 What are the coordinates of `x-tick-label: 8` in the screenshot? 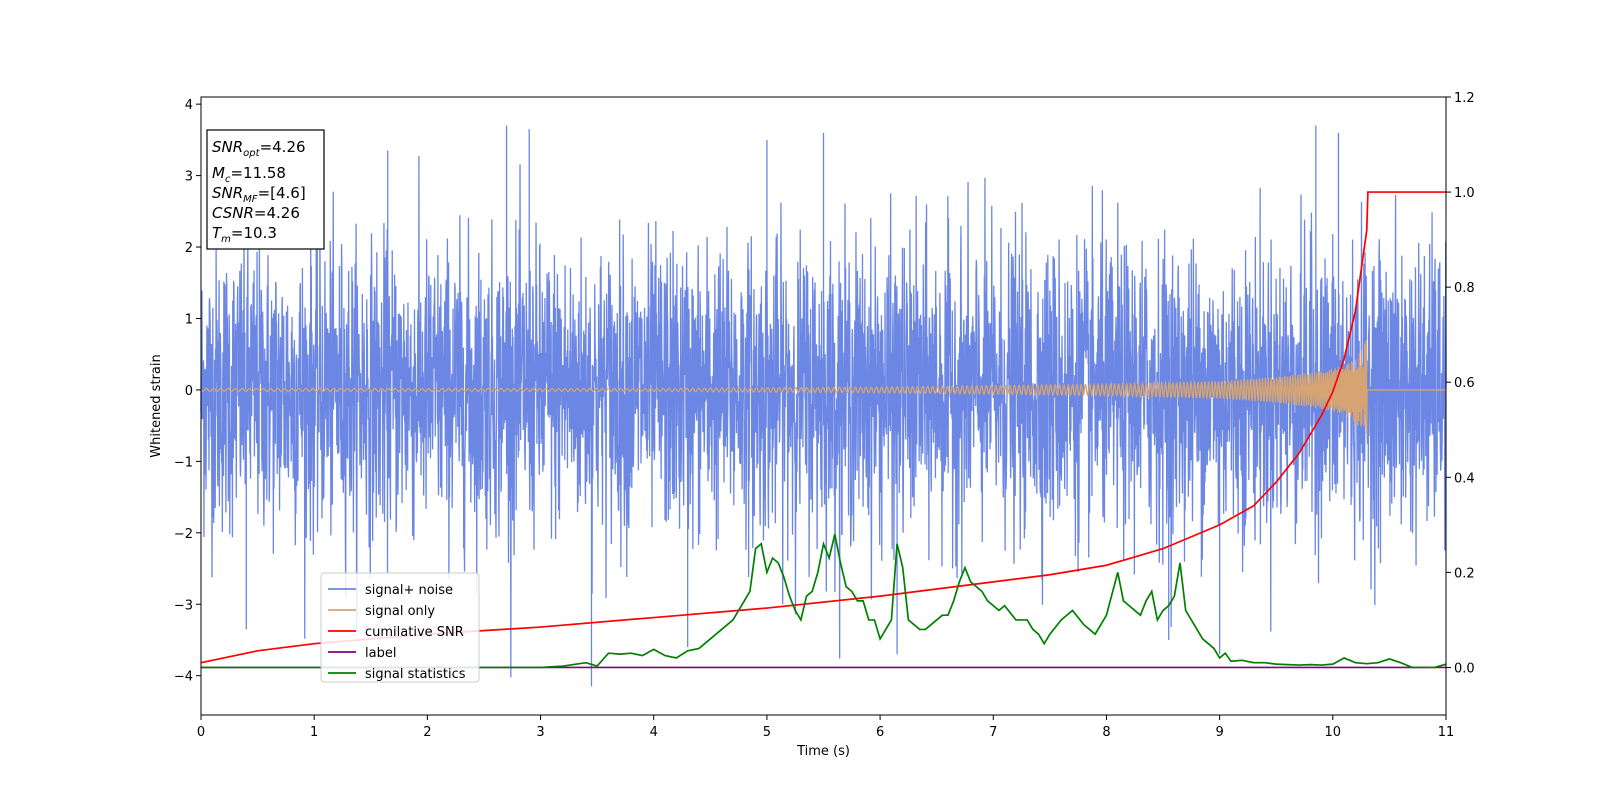 It's located at (1106, 732).